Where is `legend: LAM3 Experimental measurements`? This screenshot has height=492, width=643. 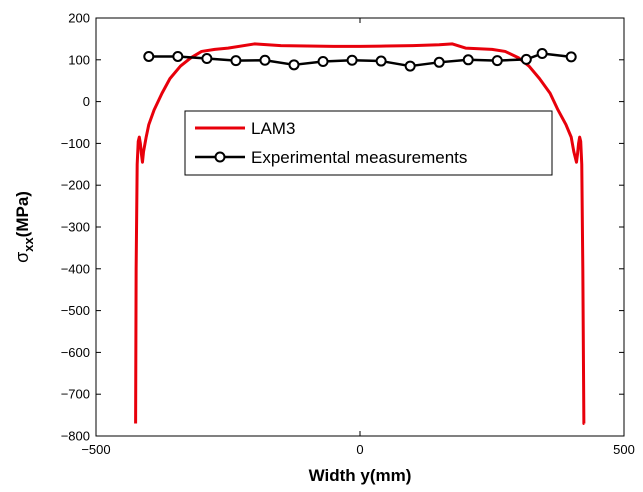
legend: LAM3 Experimental measurements is located at coordinates (368, 143).